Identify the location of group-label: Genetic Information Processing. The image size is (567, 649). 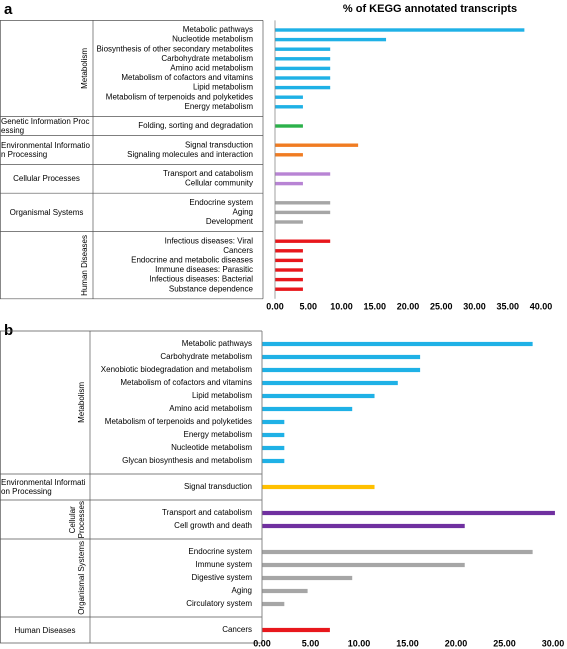
(46, 125).